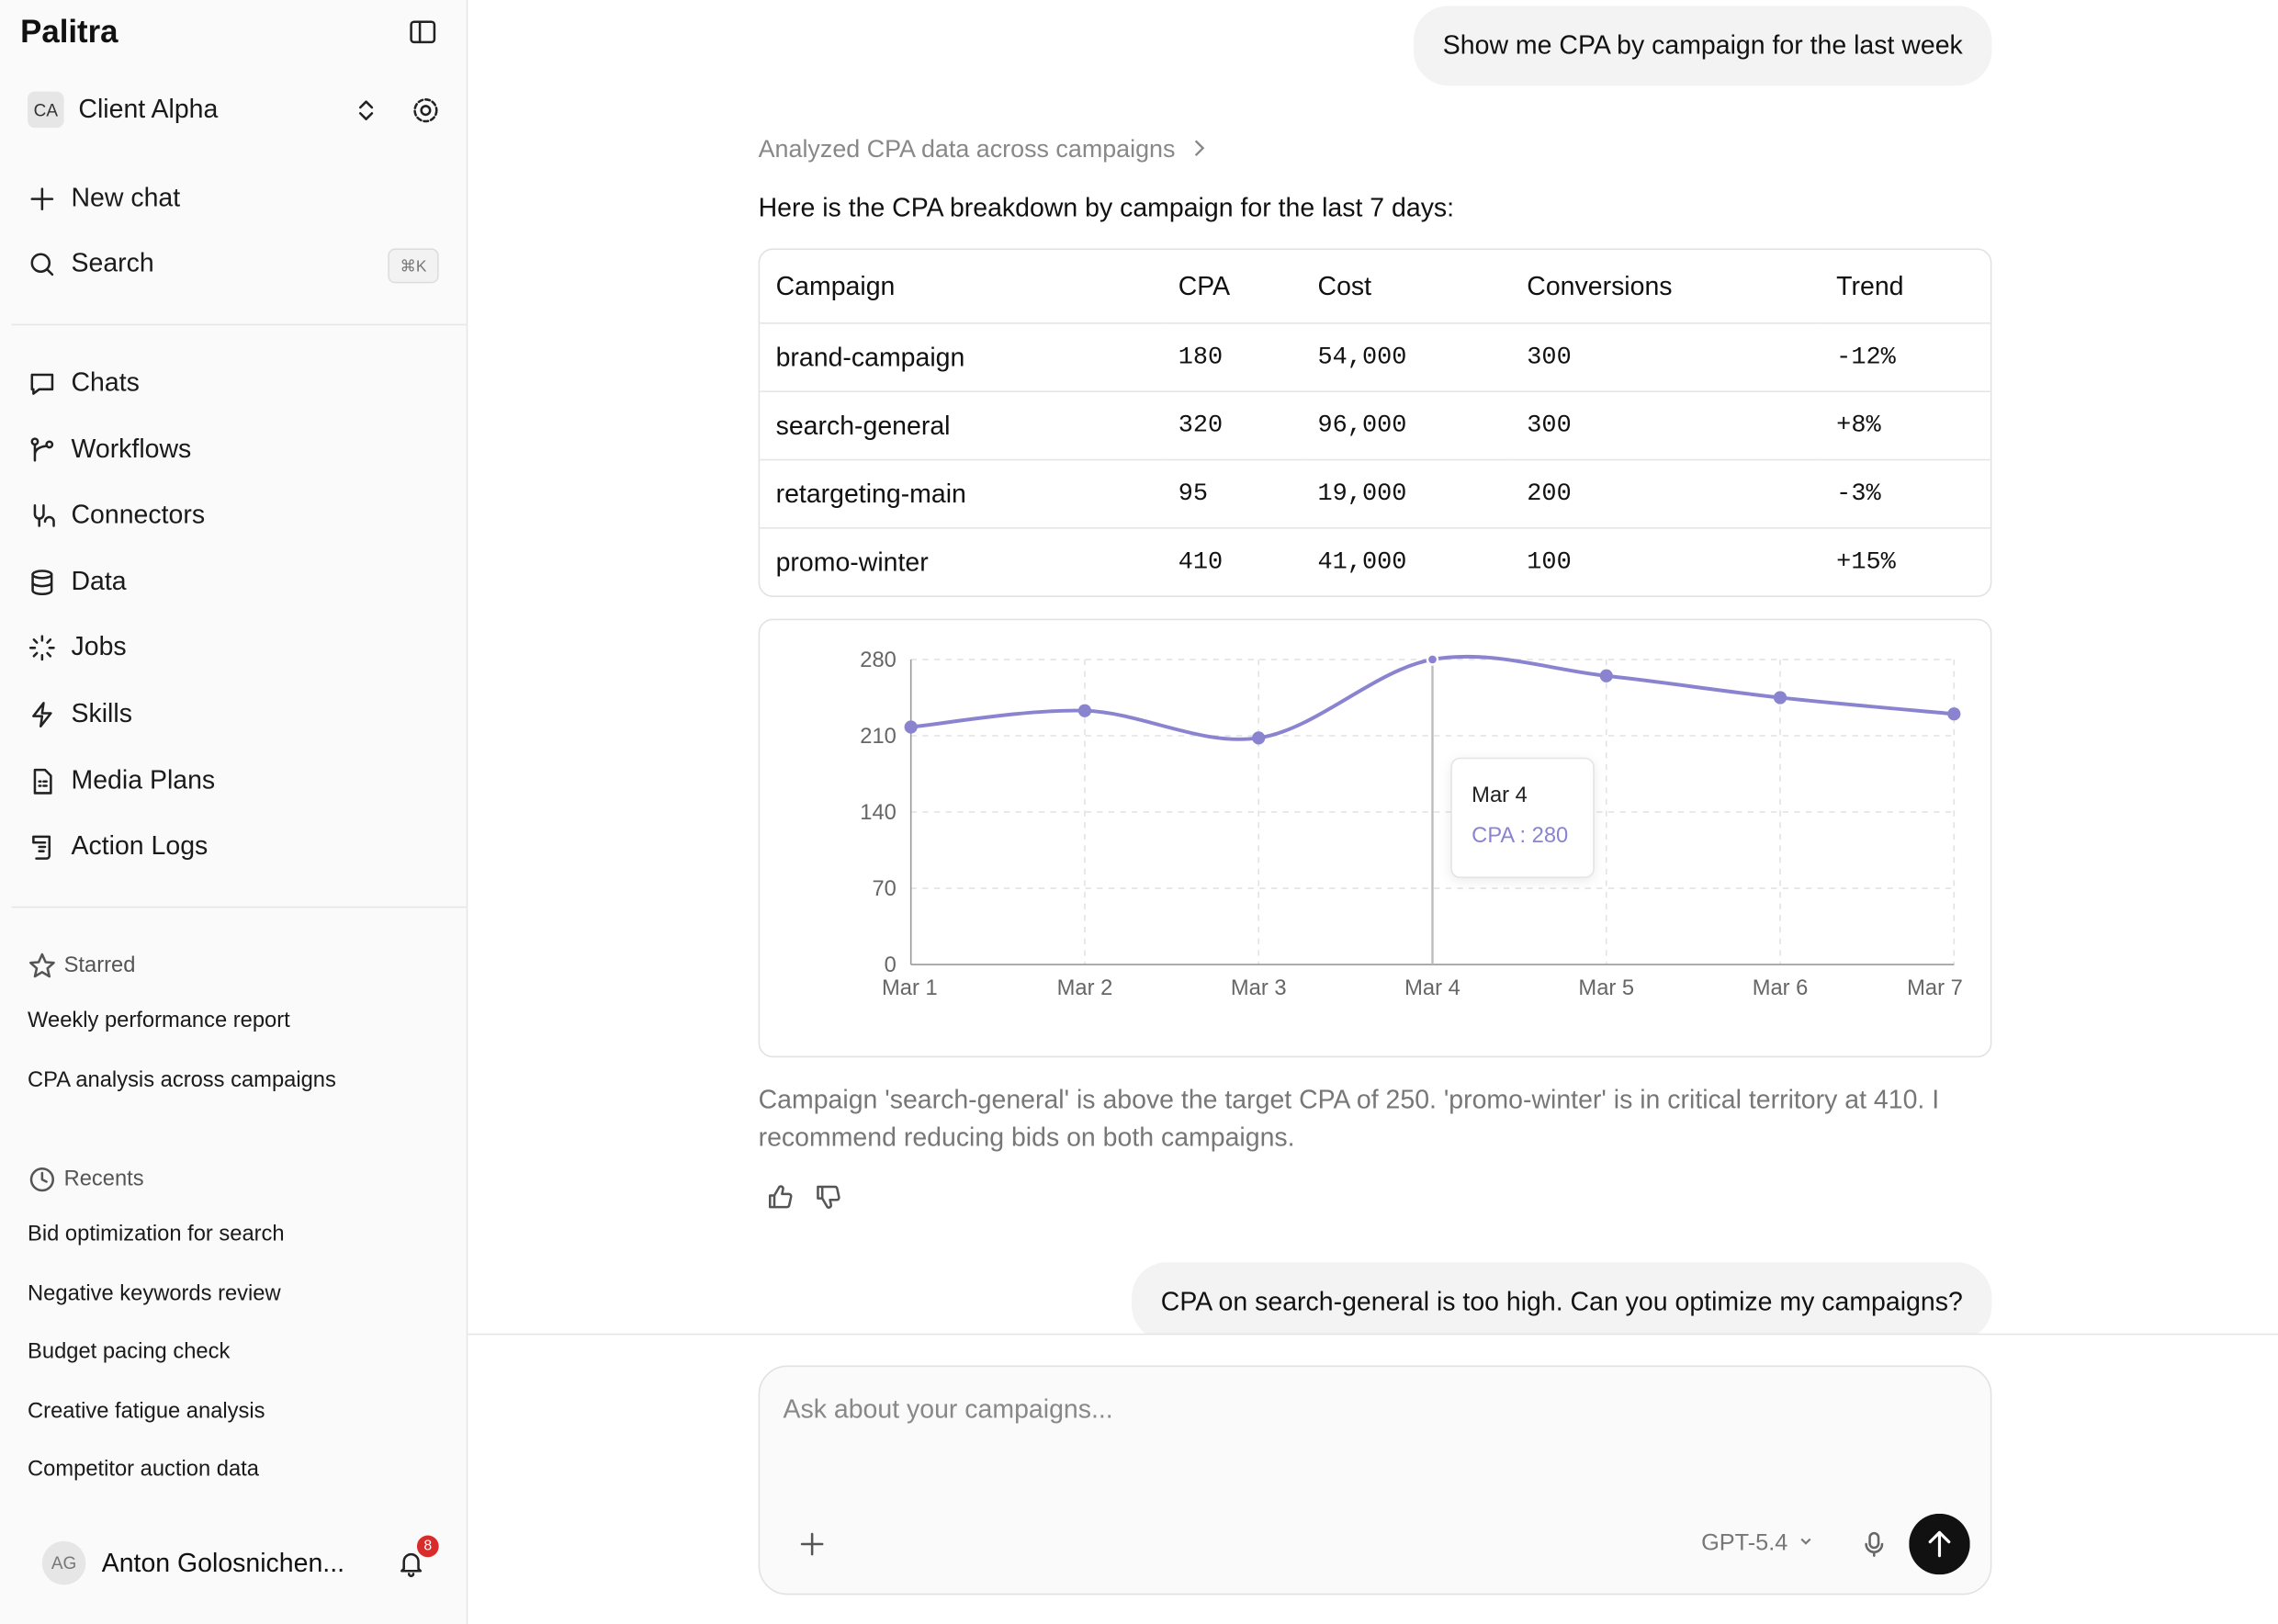 The height and width of the screenshot is (1624, 2278). I want to click on nav-item: Jobs, so click(99, 647).